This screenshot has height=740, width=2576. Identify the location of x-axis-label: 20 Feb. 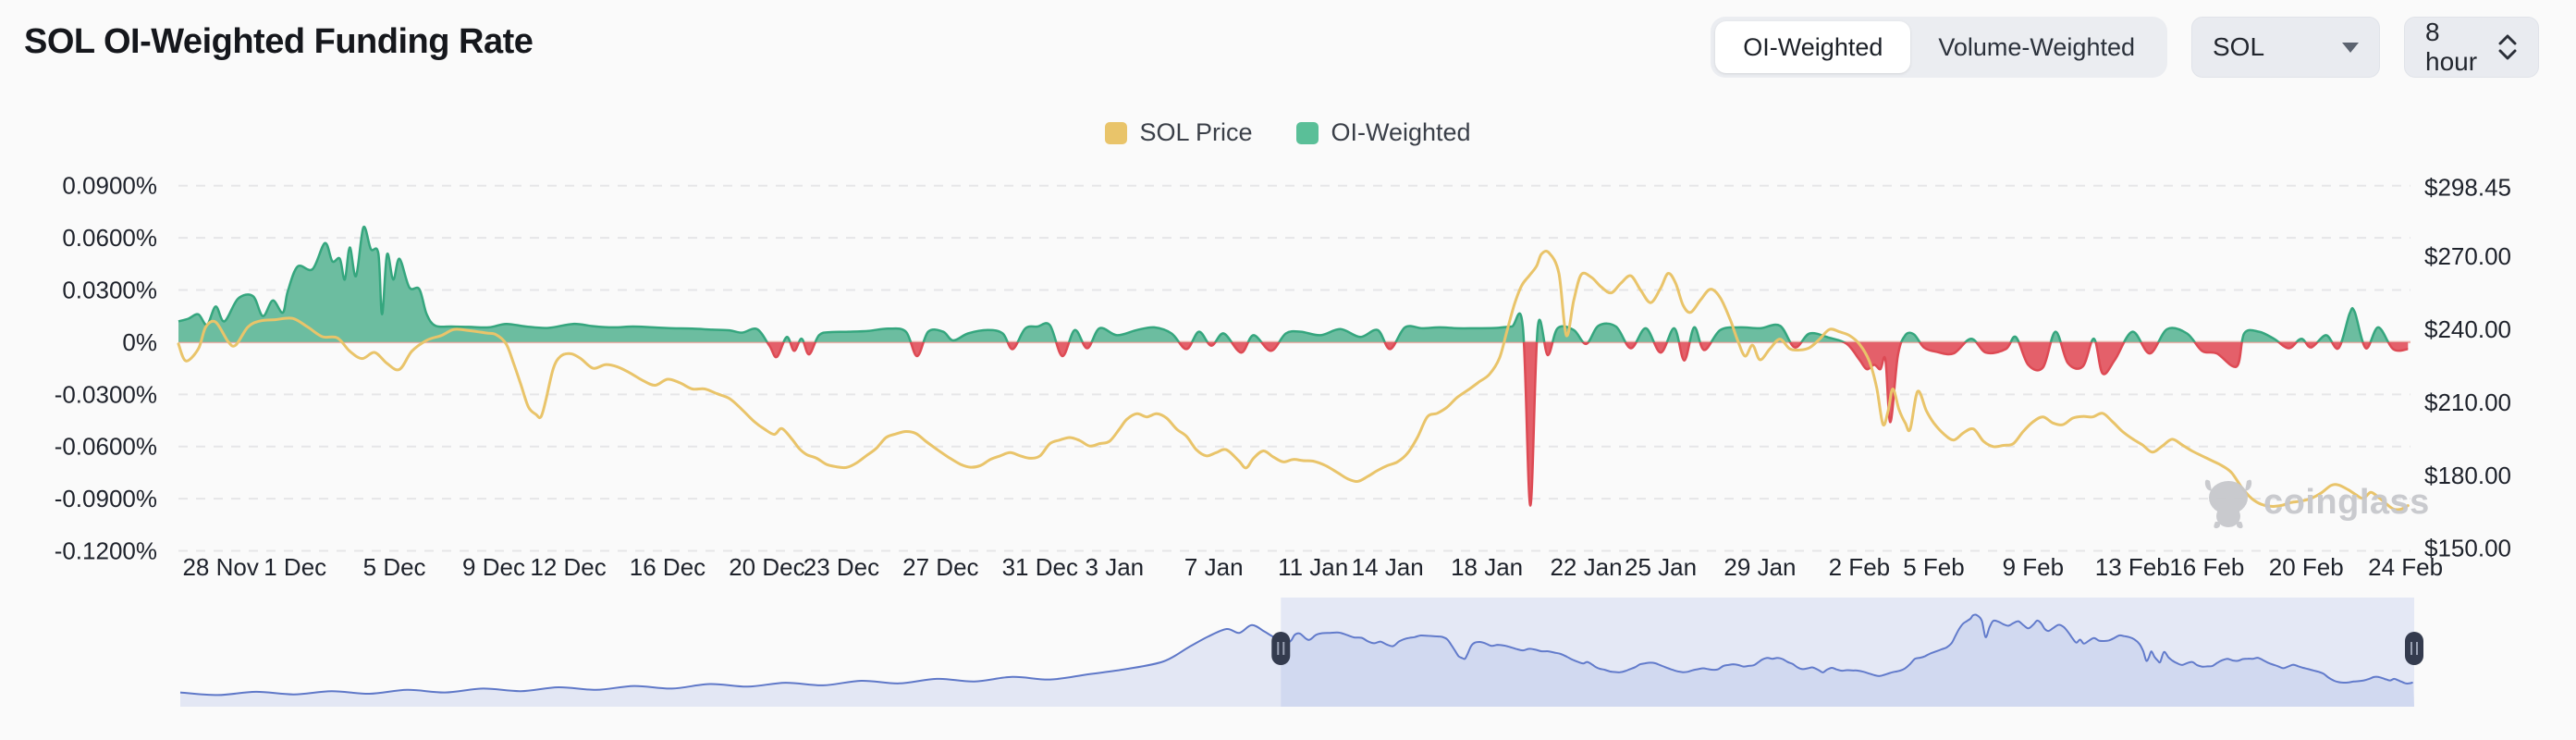
(2306, 567).